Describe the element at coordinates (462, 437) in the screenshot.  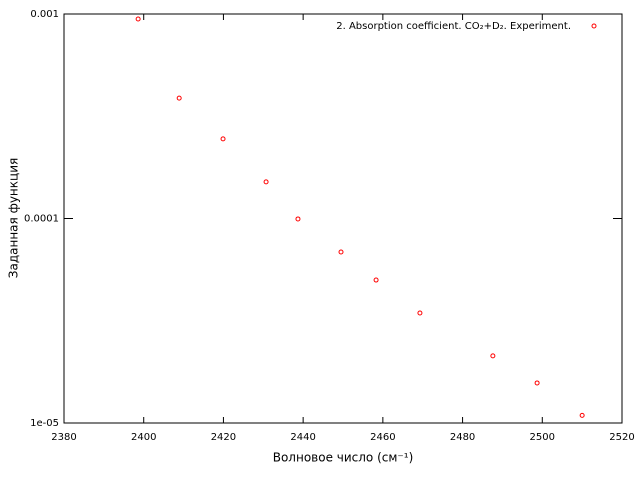
I see `x-tick-label: 2480` at that location.